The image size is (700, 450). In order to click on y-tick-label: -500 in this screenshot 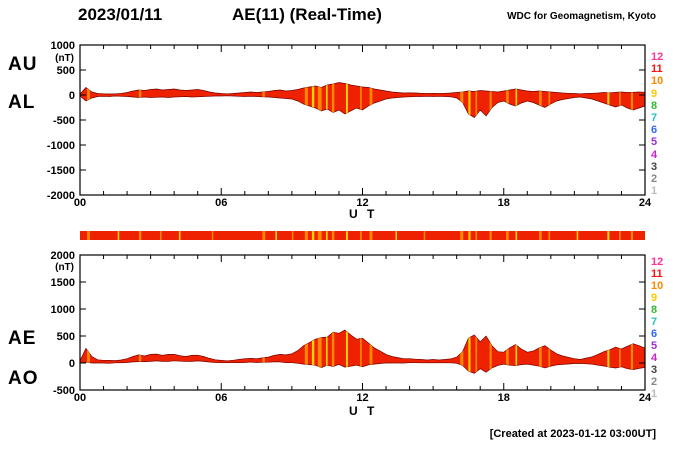, I will do `click(64, 391)`.